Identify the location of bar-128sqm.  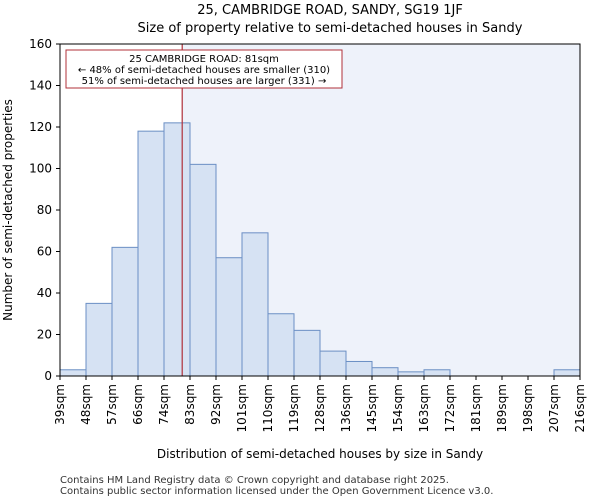
(333, 363).